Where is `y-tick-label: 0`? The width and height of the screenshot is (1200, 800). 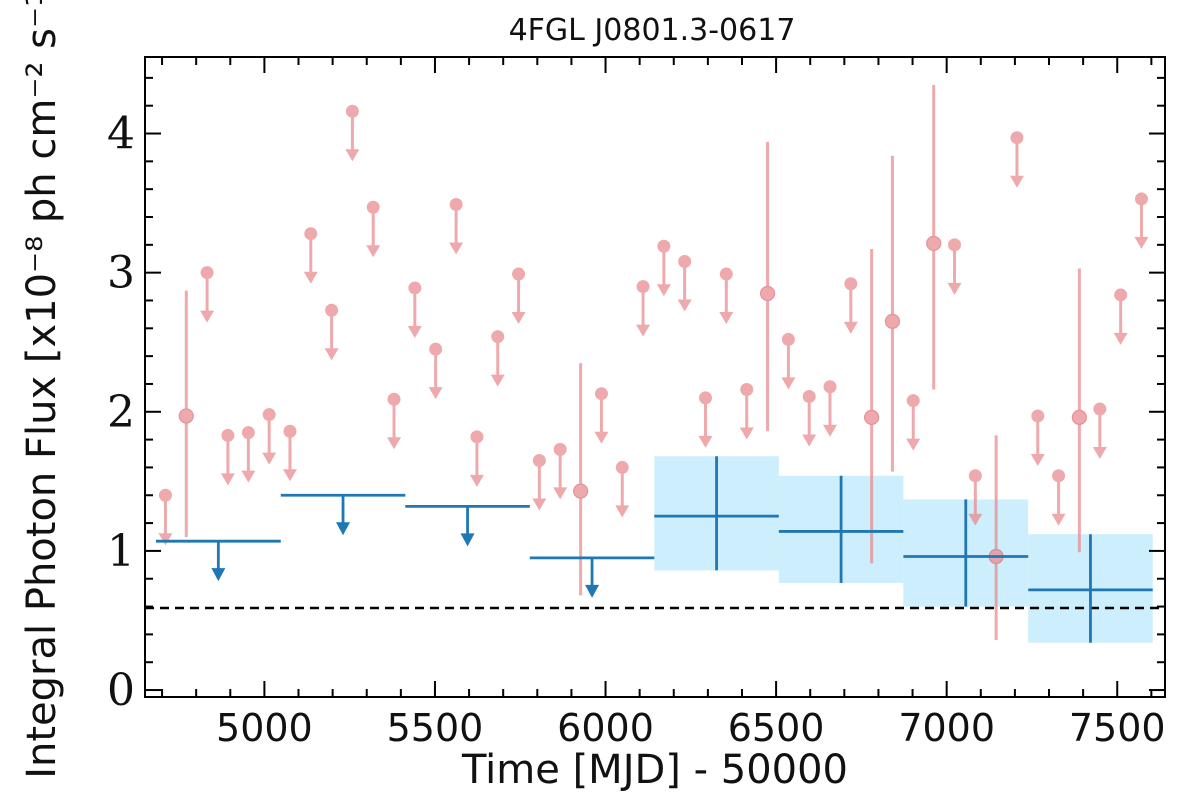 y-tick-label: 0 is located at coordinates (121, 690).